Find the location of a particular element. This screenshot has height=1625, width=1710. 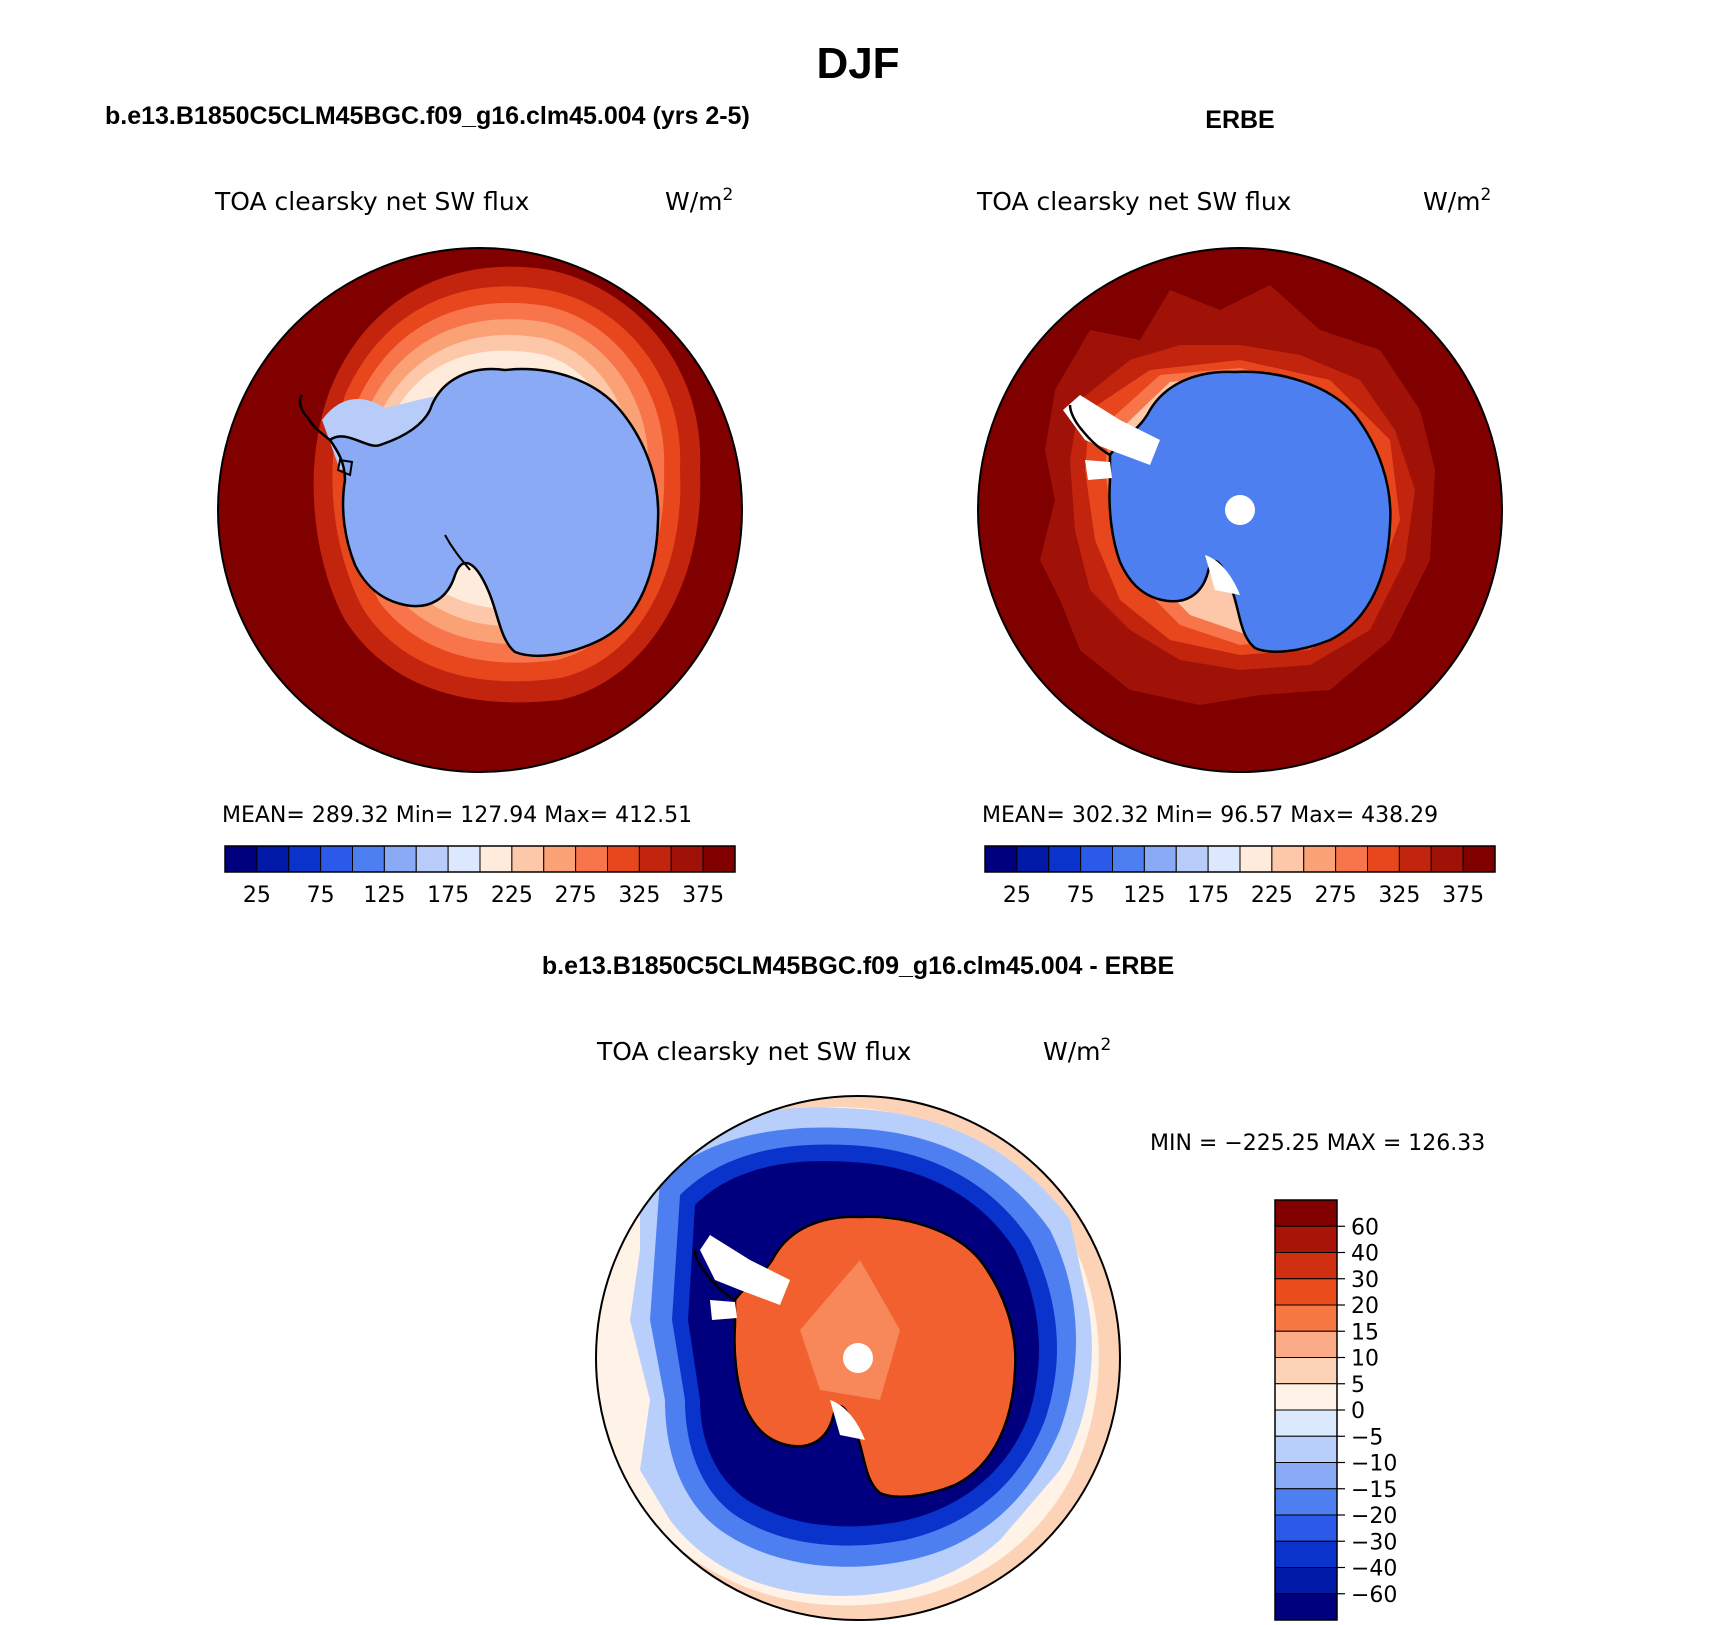

colorbar-obs-tick-label: 225 is located at coordinates (1272, 895).